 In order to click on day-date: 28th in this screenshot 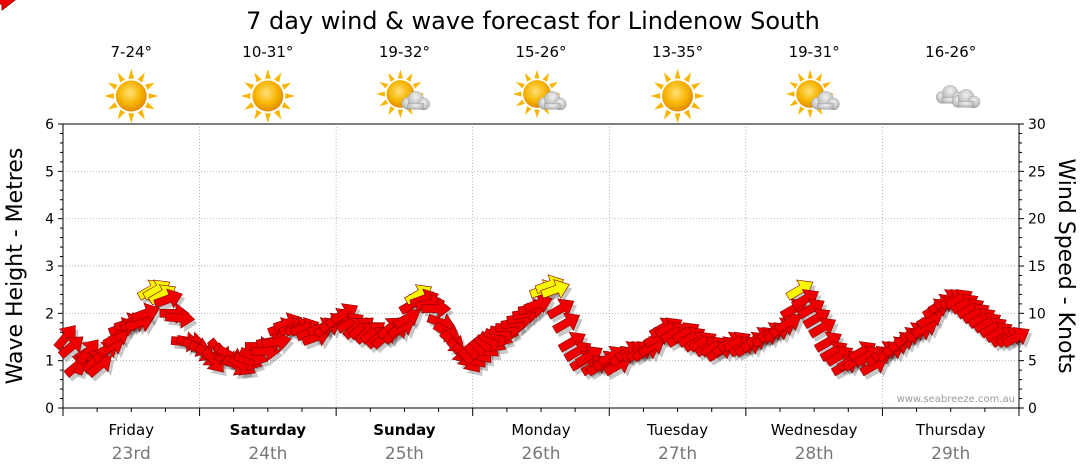, I will do `click(814, 454)`.